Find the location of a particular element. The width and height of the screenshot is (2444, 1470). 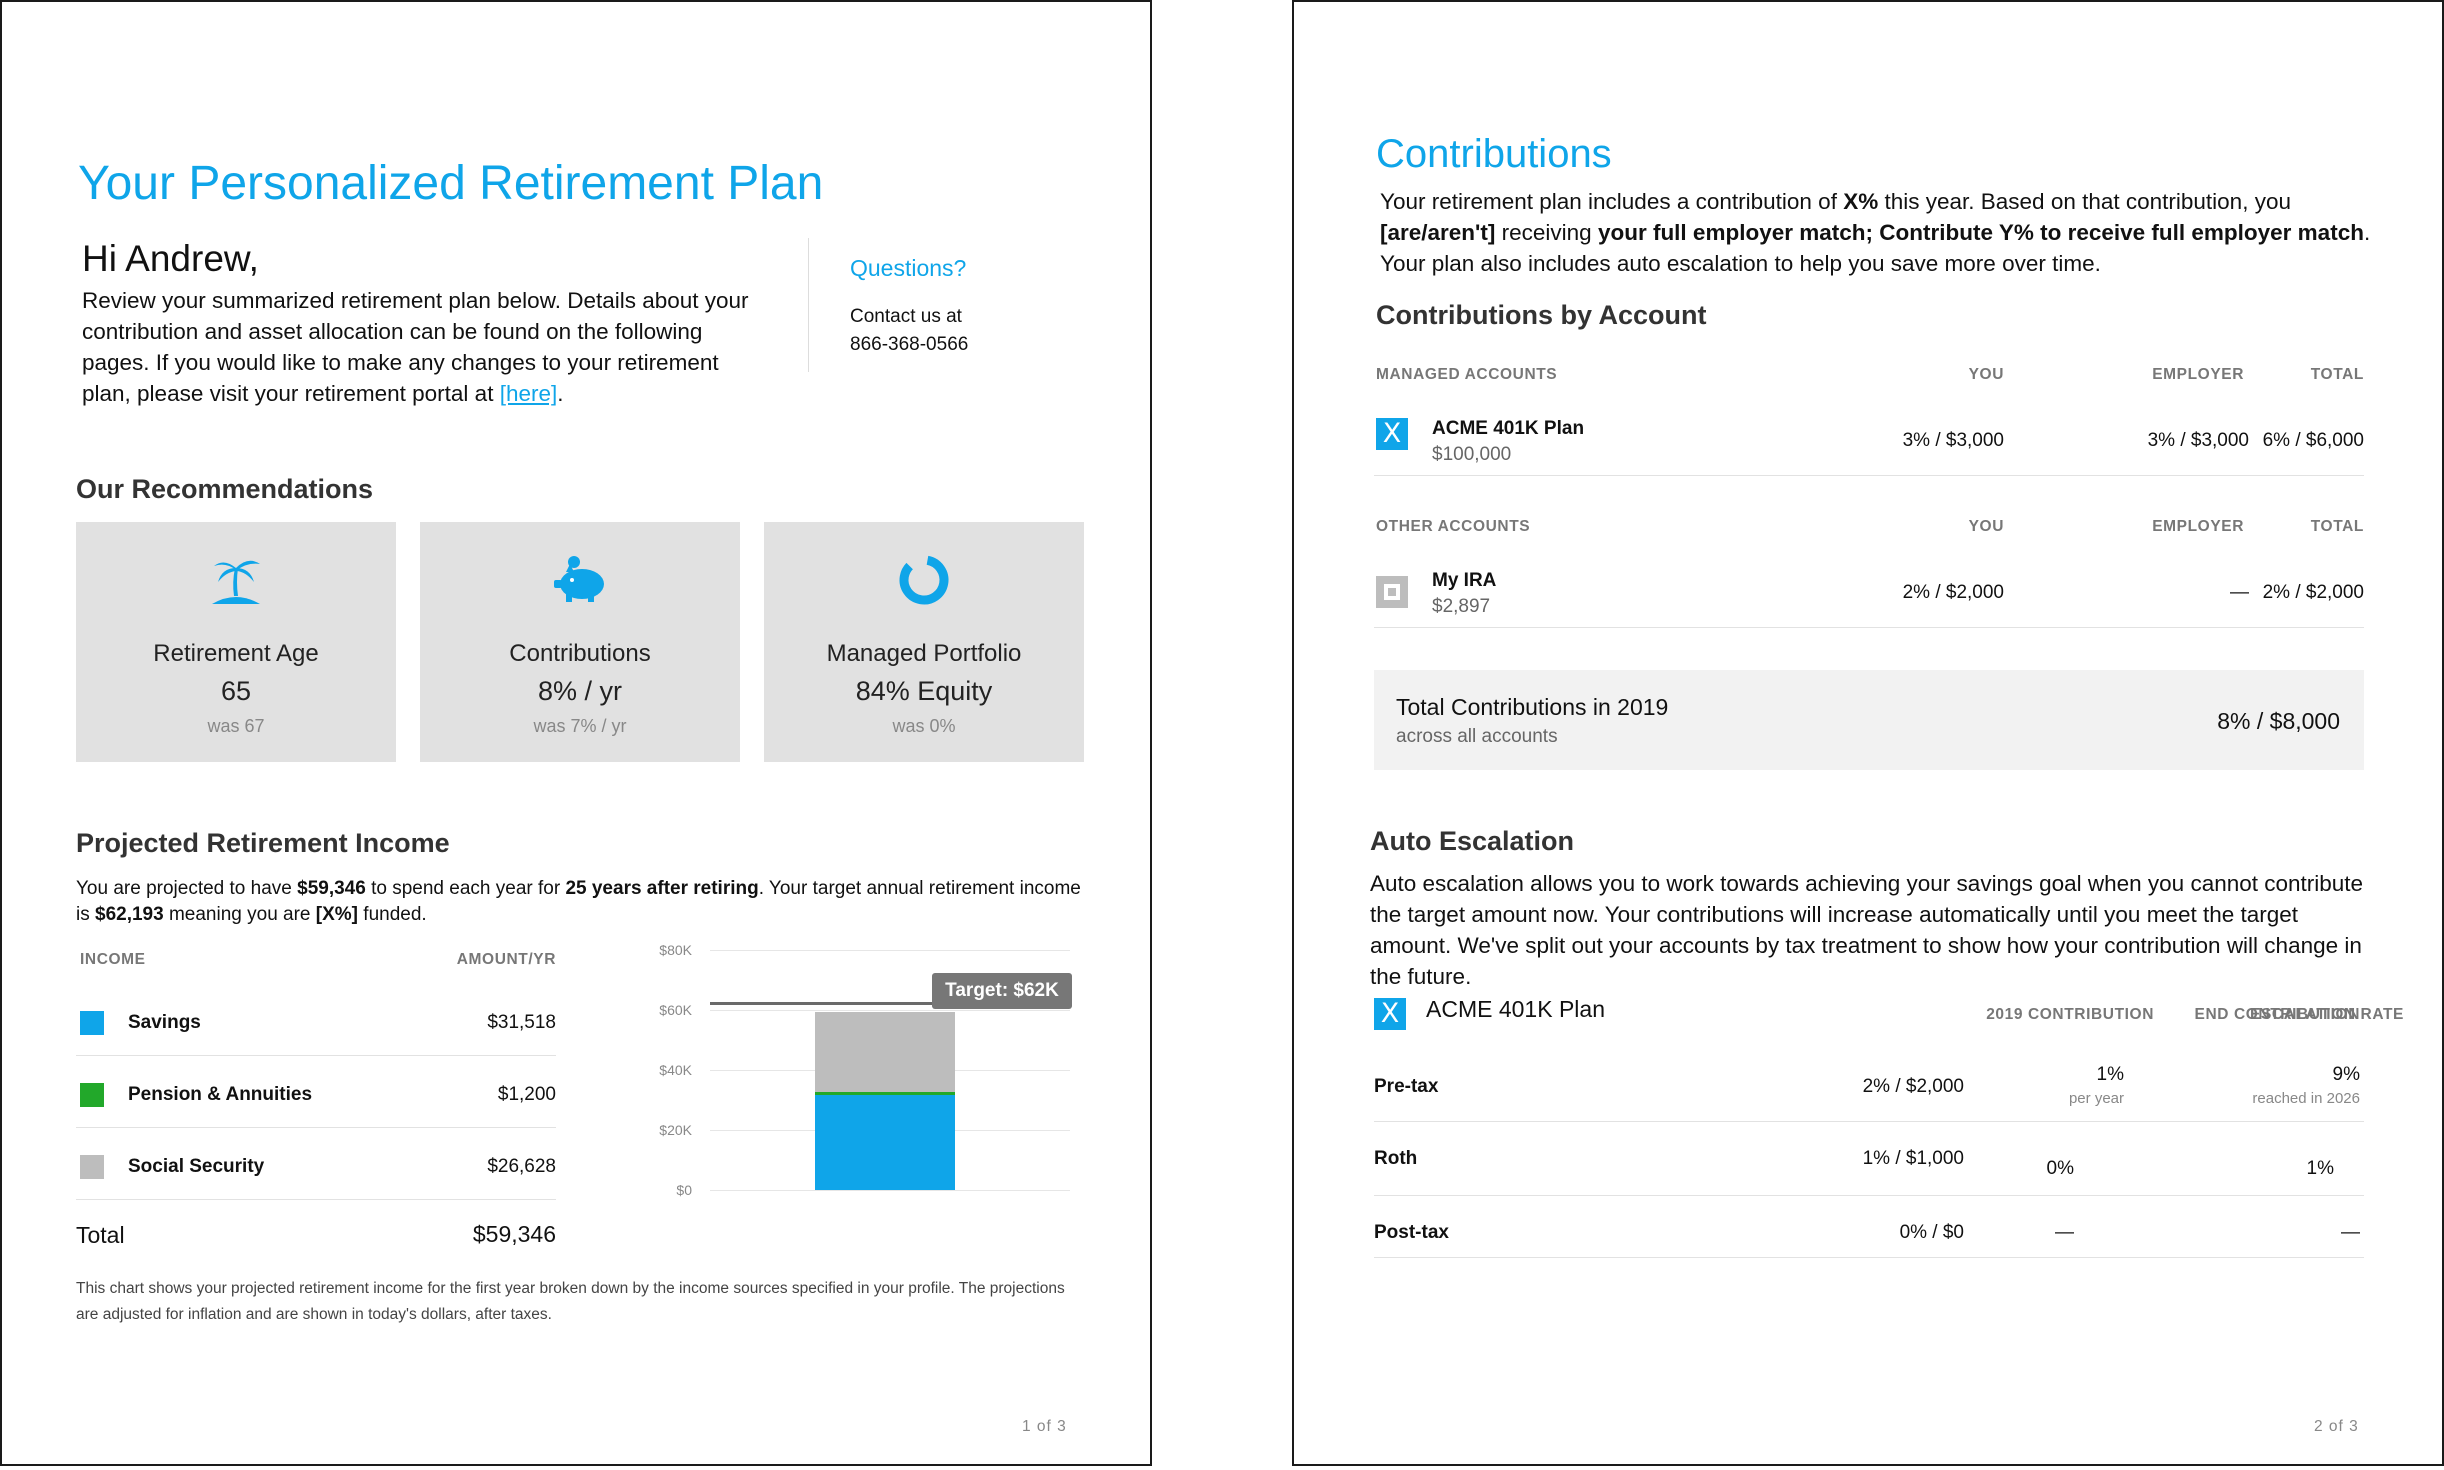

page-number: 2 of 3 is located at coordinates (2336, 1426).